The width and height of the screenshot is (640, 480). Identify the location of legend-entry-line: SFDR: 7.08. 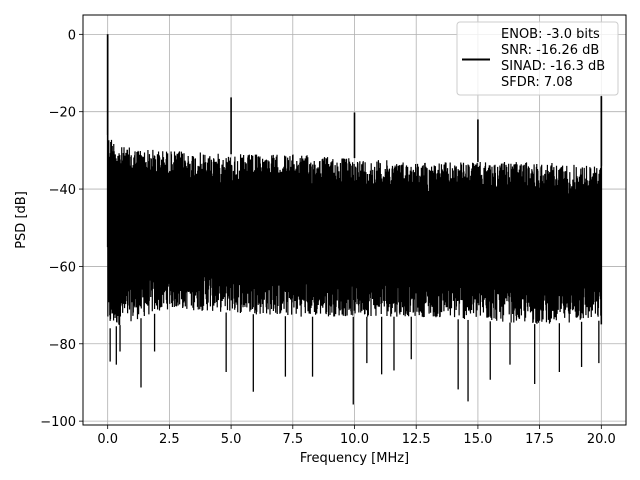
(537, 82).